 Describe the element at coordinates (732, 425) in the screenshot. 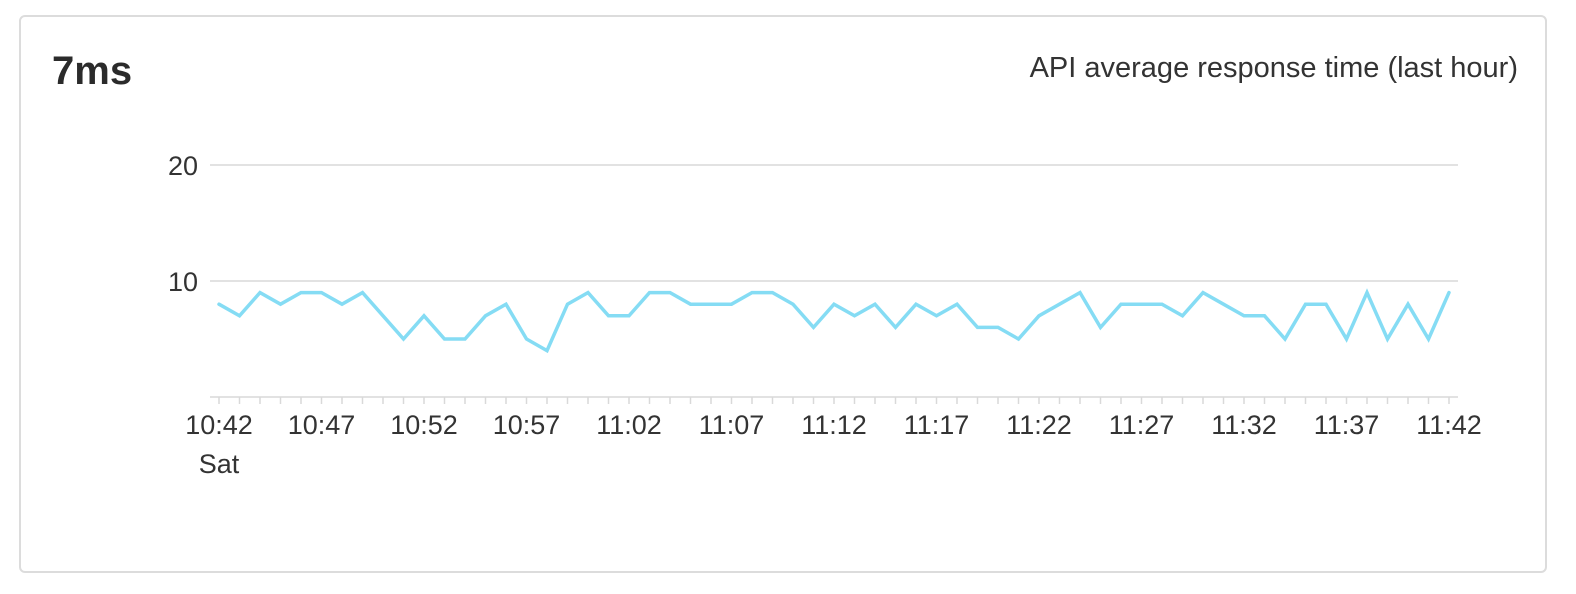

I see `x-tick-label: 11:07` at that location.